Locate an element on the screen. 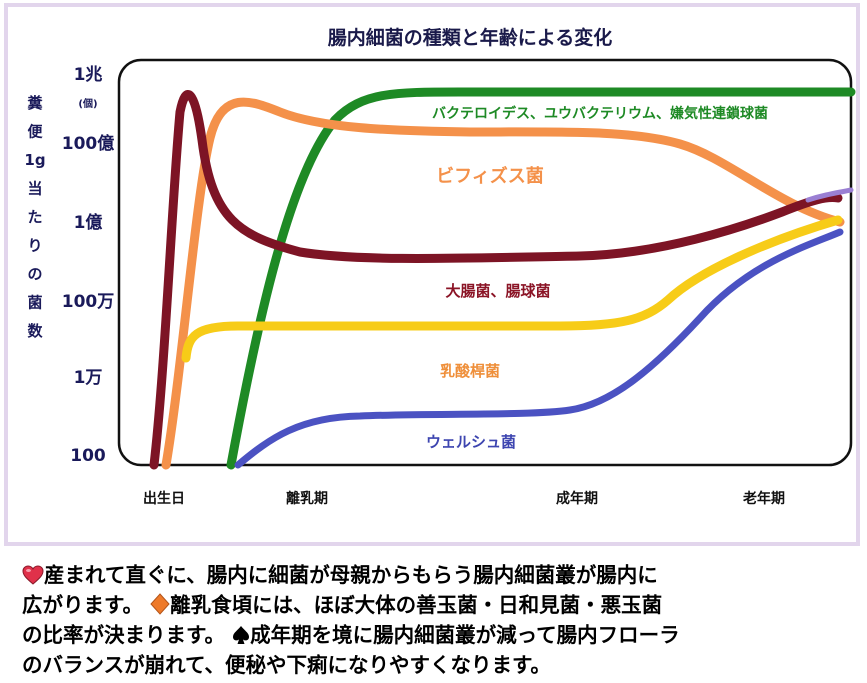  y-axis-label-char: 便 is located at coordinates (35, 132).